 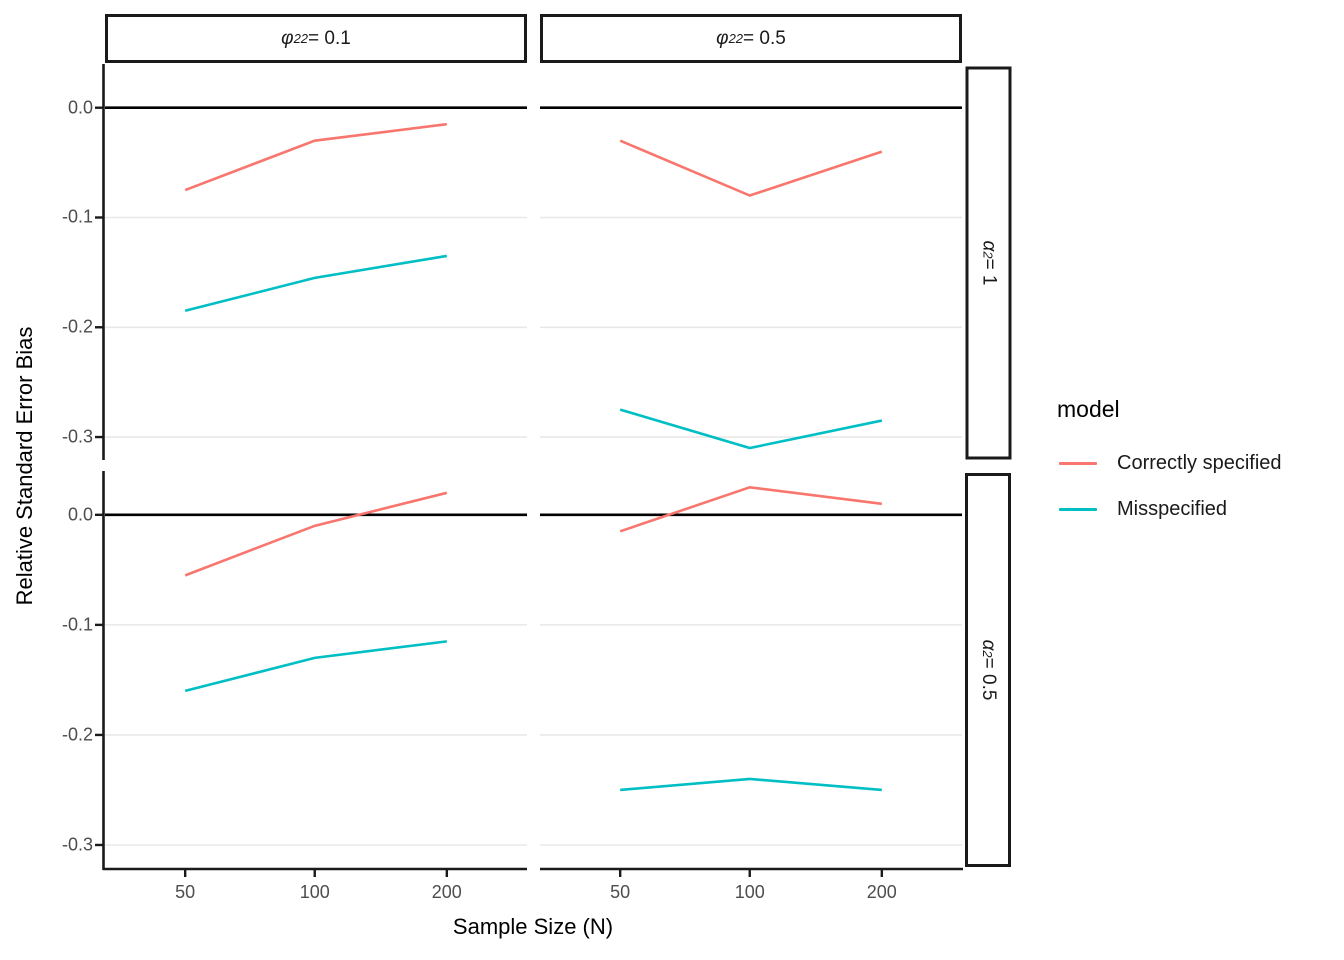 I want to click on facet-col-2-symbol: φ, so click(x=722, y=38).